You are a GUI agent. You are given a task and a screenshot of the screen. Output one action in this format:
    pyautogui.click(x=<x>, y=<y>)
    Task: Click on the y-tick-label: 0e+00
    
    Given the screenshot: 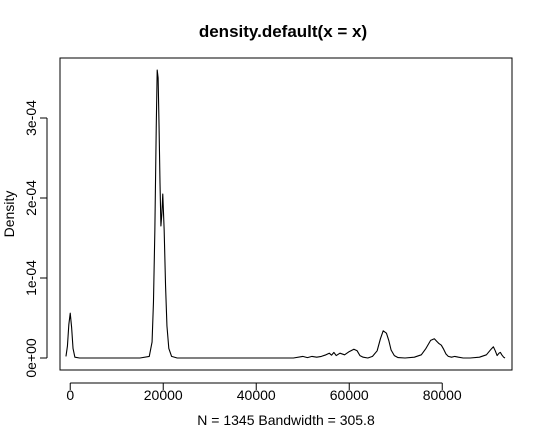 What is the action you would take?
    pyautogui.click(x=31, y=358)
    